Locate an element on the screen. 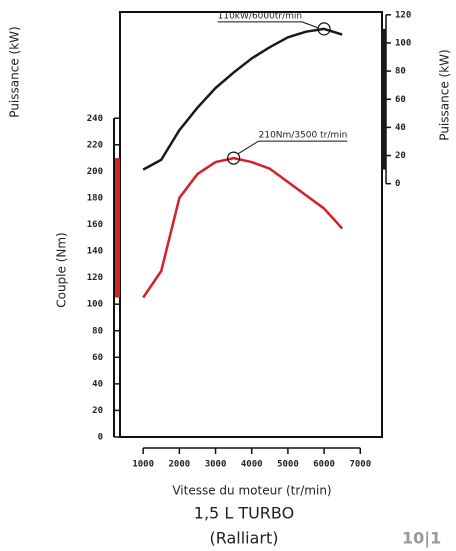 This screenshot has height=551, width=456. x-axis-label: Vitesse du moteur (tr/min) is located at coordinates (251, 491).